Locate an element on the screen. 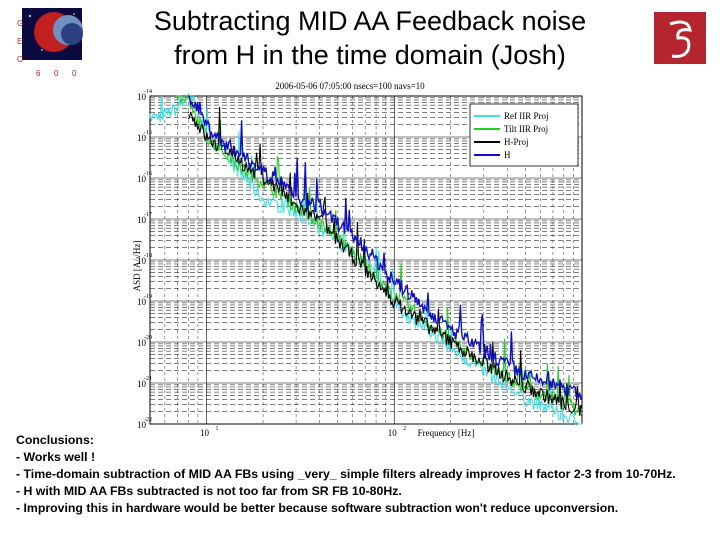 Image resolution: width=720 pixels, height=540 pixels. legend-label: H is located at coordinates (507, 155).